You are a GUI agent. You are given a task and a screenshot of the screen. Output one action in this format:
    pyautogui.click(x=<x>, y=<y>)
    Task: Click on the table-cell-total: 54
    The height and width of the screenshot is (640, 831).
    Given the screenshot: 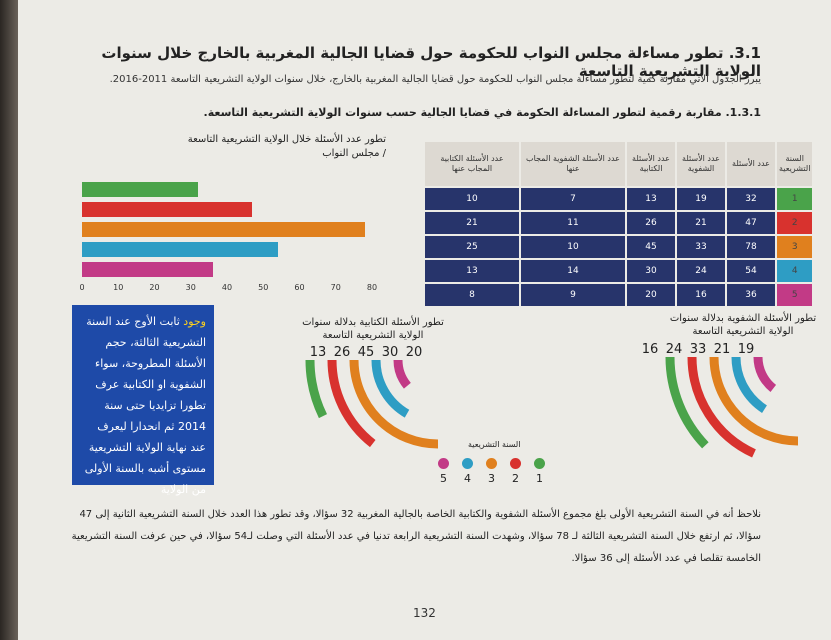 What is the action you would take?
    pyautogui.click(x=751, y=271)
    